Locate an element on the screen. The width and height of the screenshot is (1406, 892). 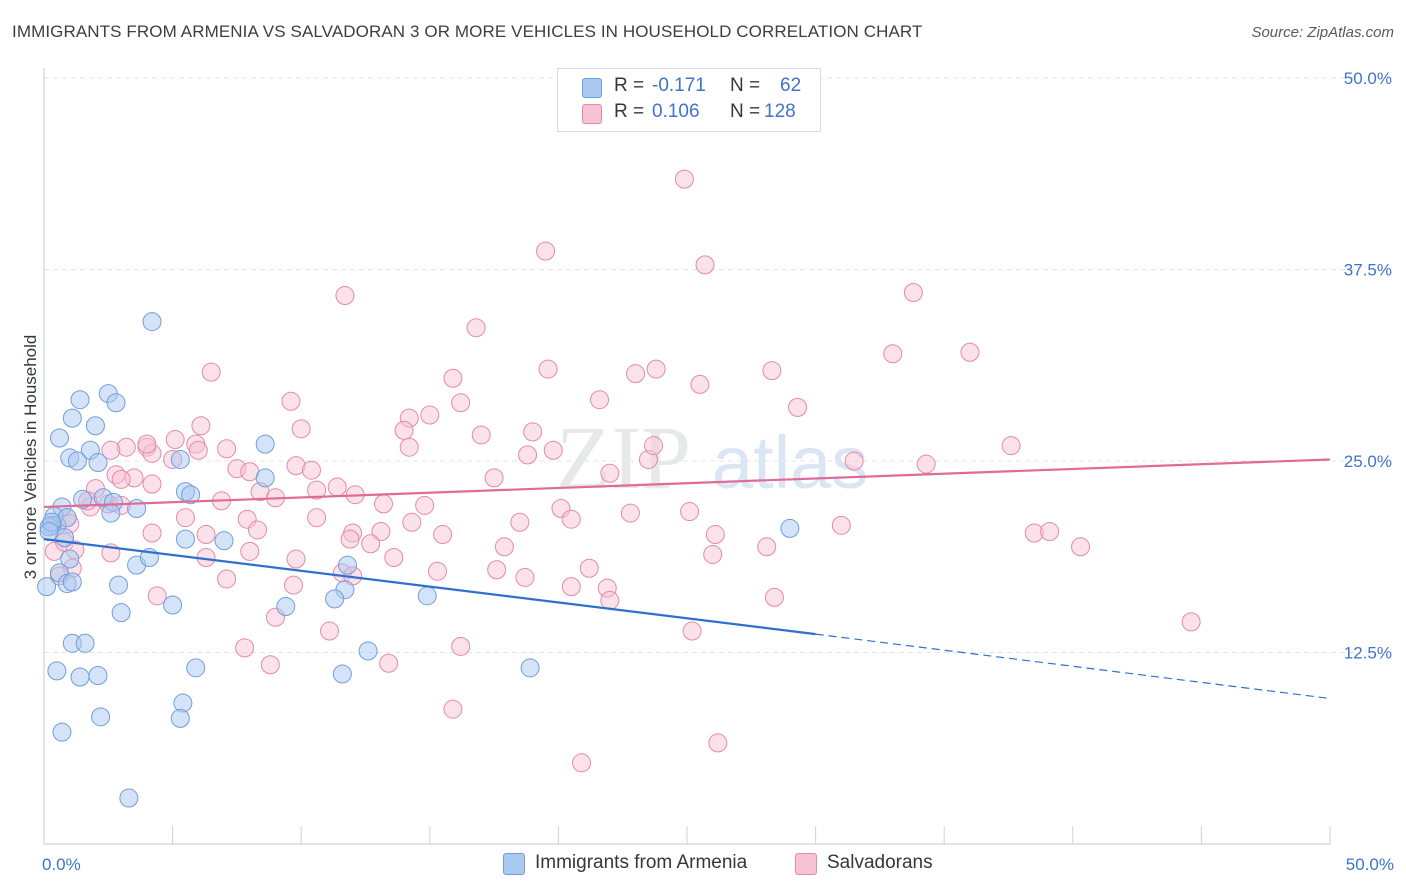
y-tick-label-3: 50.0% is located at coordinates (1368, 78).